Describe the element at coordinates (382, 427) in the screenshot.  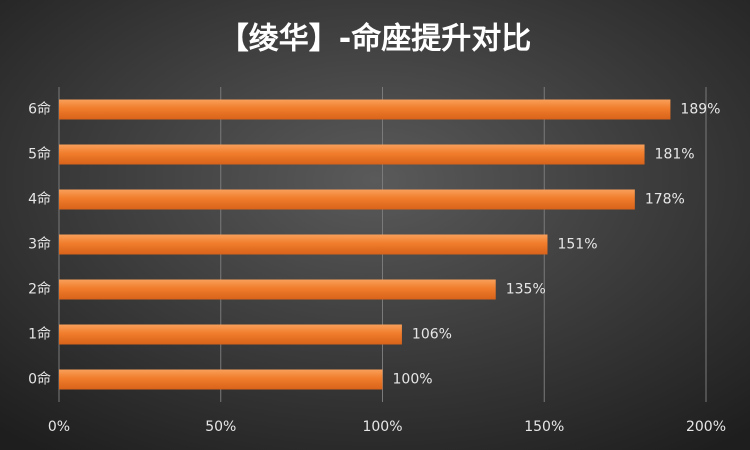
I see `x-tick-label: 100%` at that location.